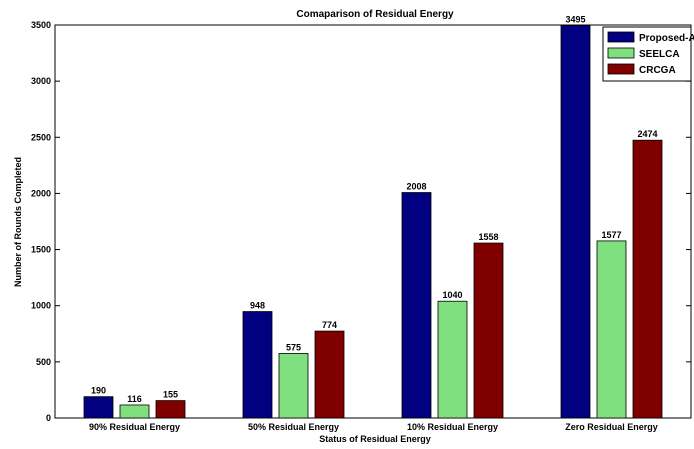 The width and height of the screenshot is (694, 449). Describe the element at coordinates (41, 137) in the screenshot. I see `y-tick-label: 2500` at that location.